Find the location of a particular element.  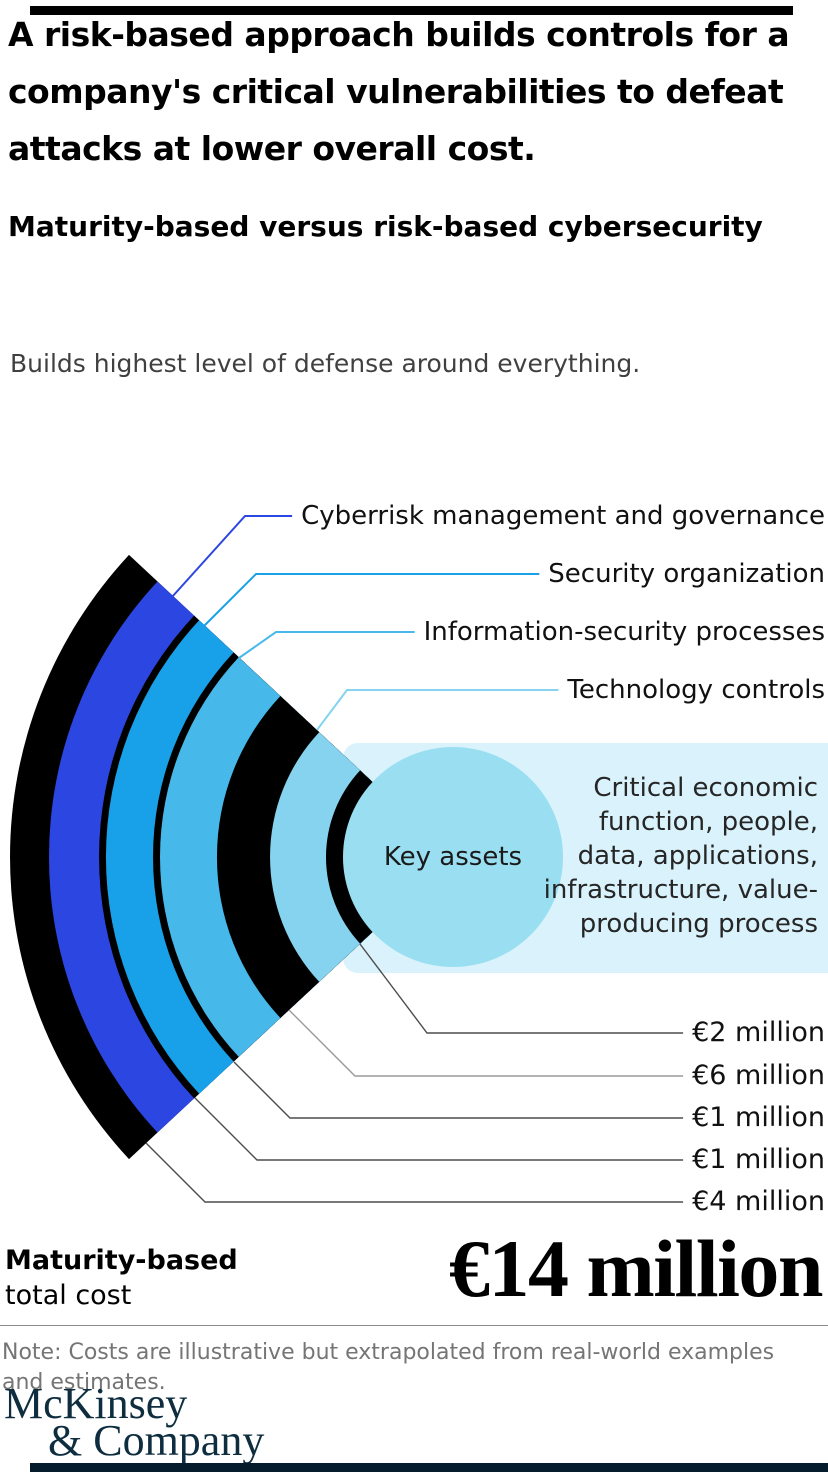

layer-label-infosec-processes: Information-security processes is located at coordinates (624, 632).